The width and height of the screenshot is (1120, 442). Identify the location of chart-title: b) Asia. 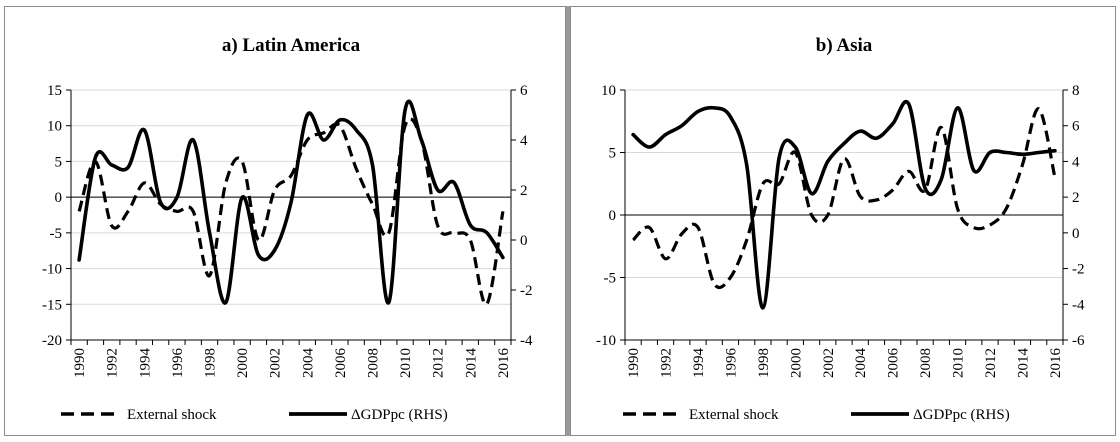
(844, 45).